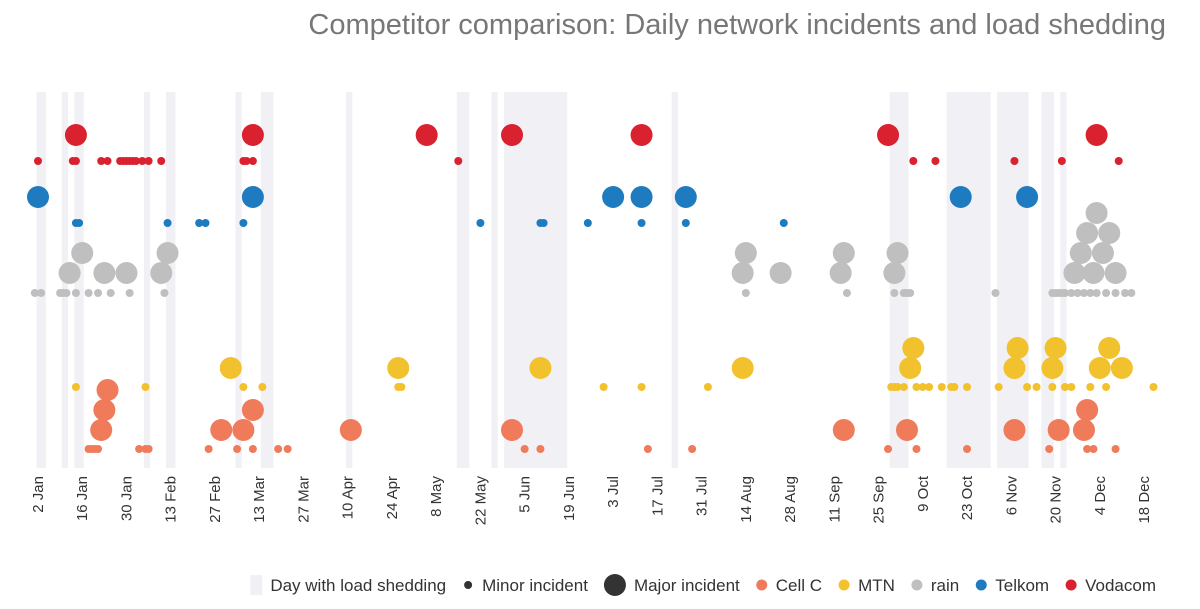 Image resolution: width=1200 pixels, height=609 pixels. Describe the element at coordinates (967, 497) in the screenshot. I see `x-tick-label: 23 Oct` at that location.